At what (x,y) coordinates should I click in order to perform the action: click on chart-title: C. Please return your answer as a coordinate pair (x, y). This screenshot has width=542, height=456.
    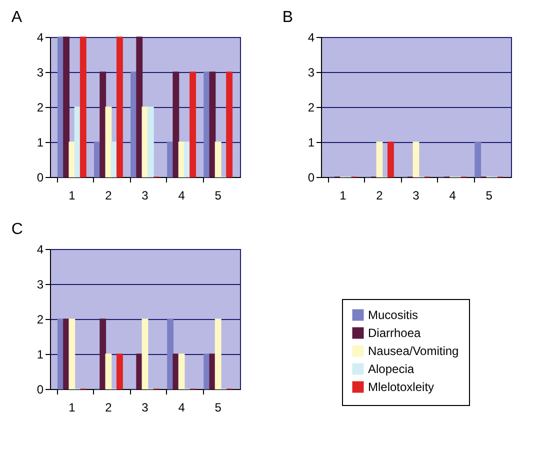
    Looking at the image, I should click on (17, 229).